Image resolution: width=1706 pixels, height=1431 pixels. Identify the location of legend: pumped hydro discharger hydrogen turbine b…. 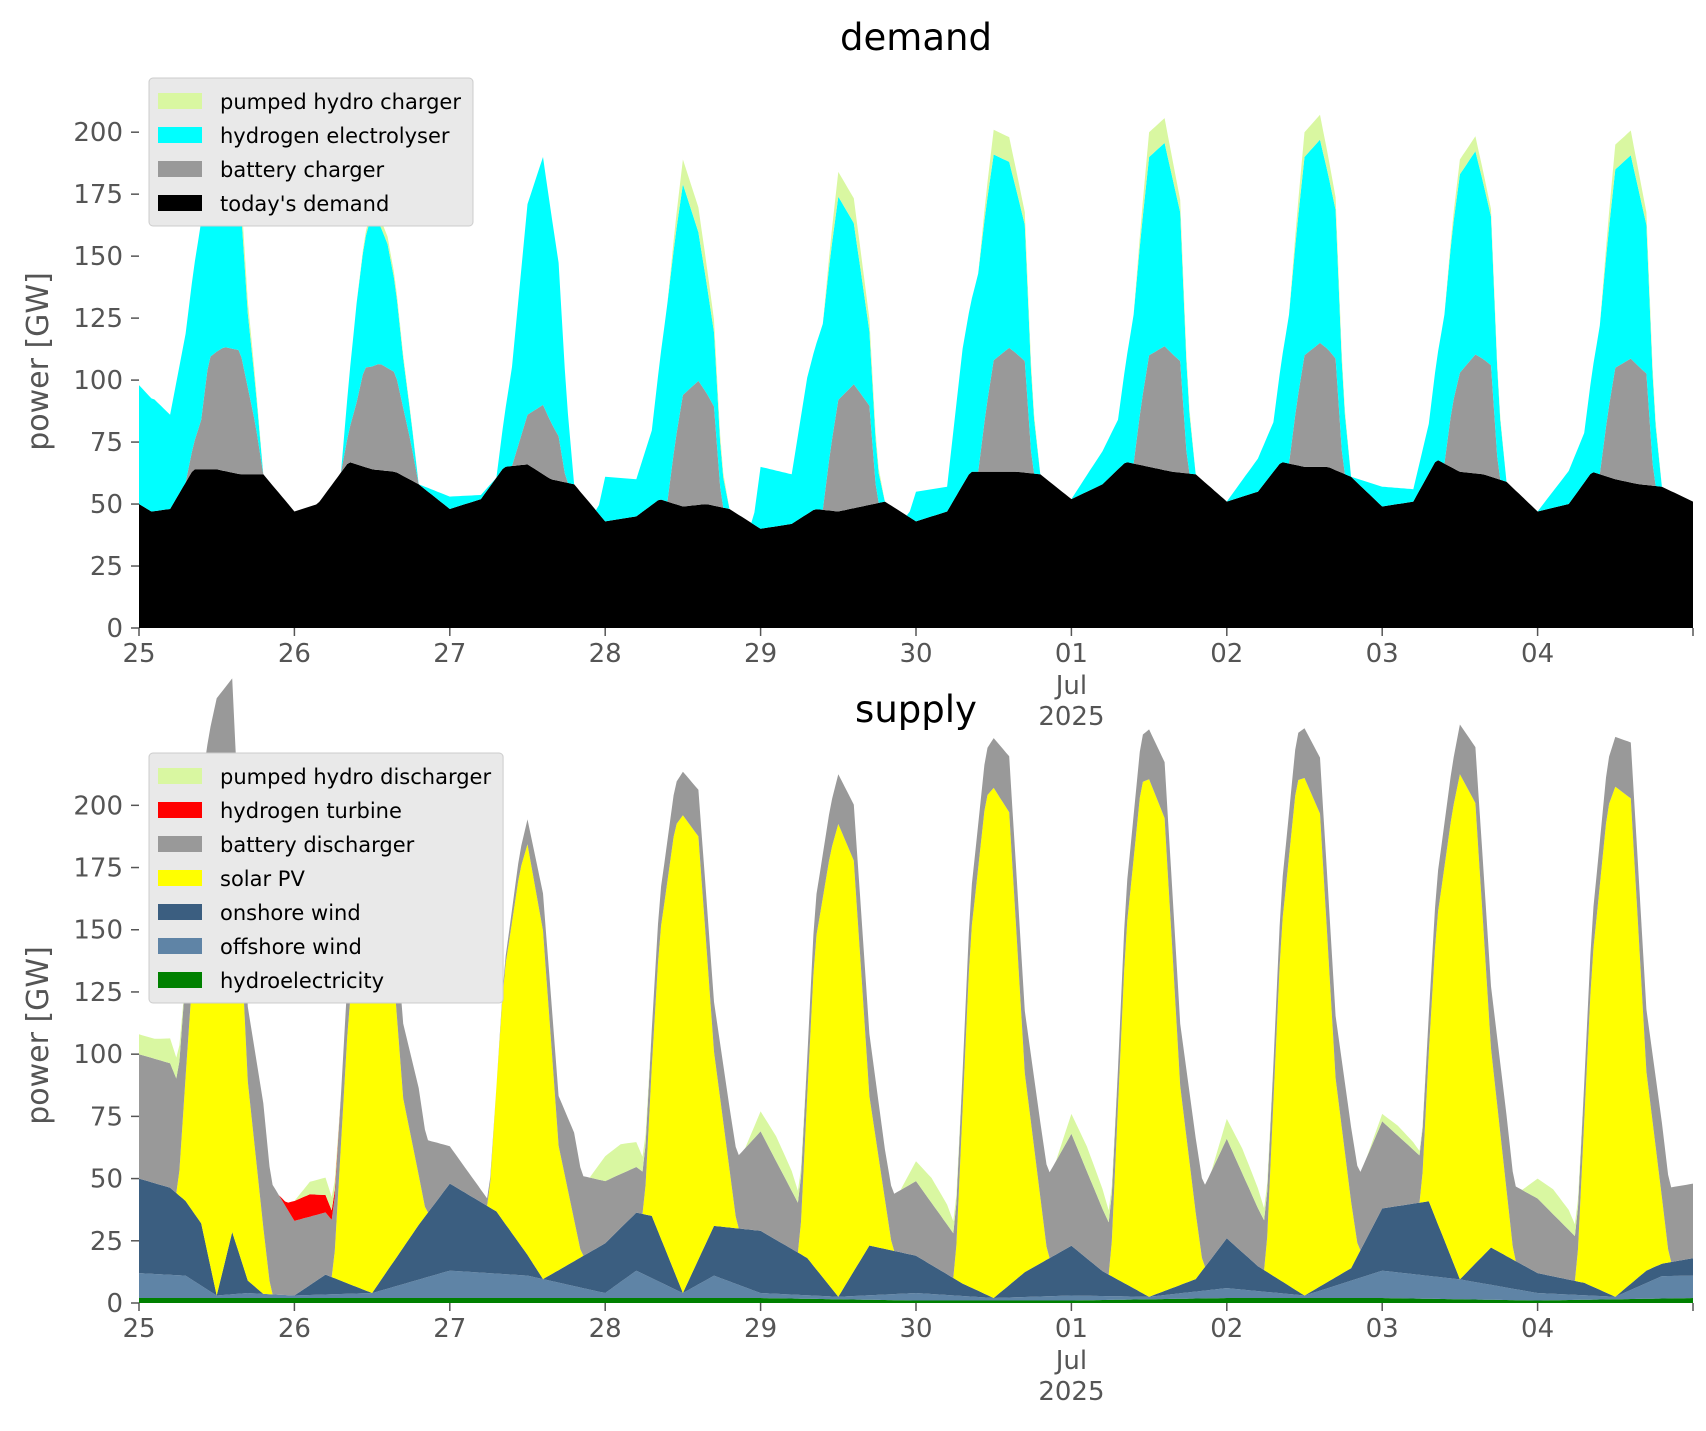
(326, 878).